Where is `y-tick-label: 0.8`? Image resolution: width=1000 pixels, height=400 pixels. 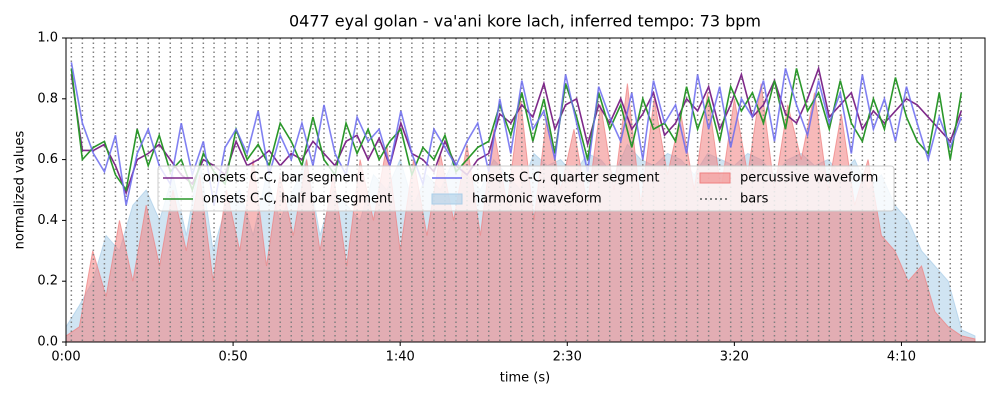 y-tick-label: 0.8 is located at coordinates (47, 98).